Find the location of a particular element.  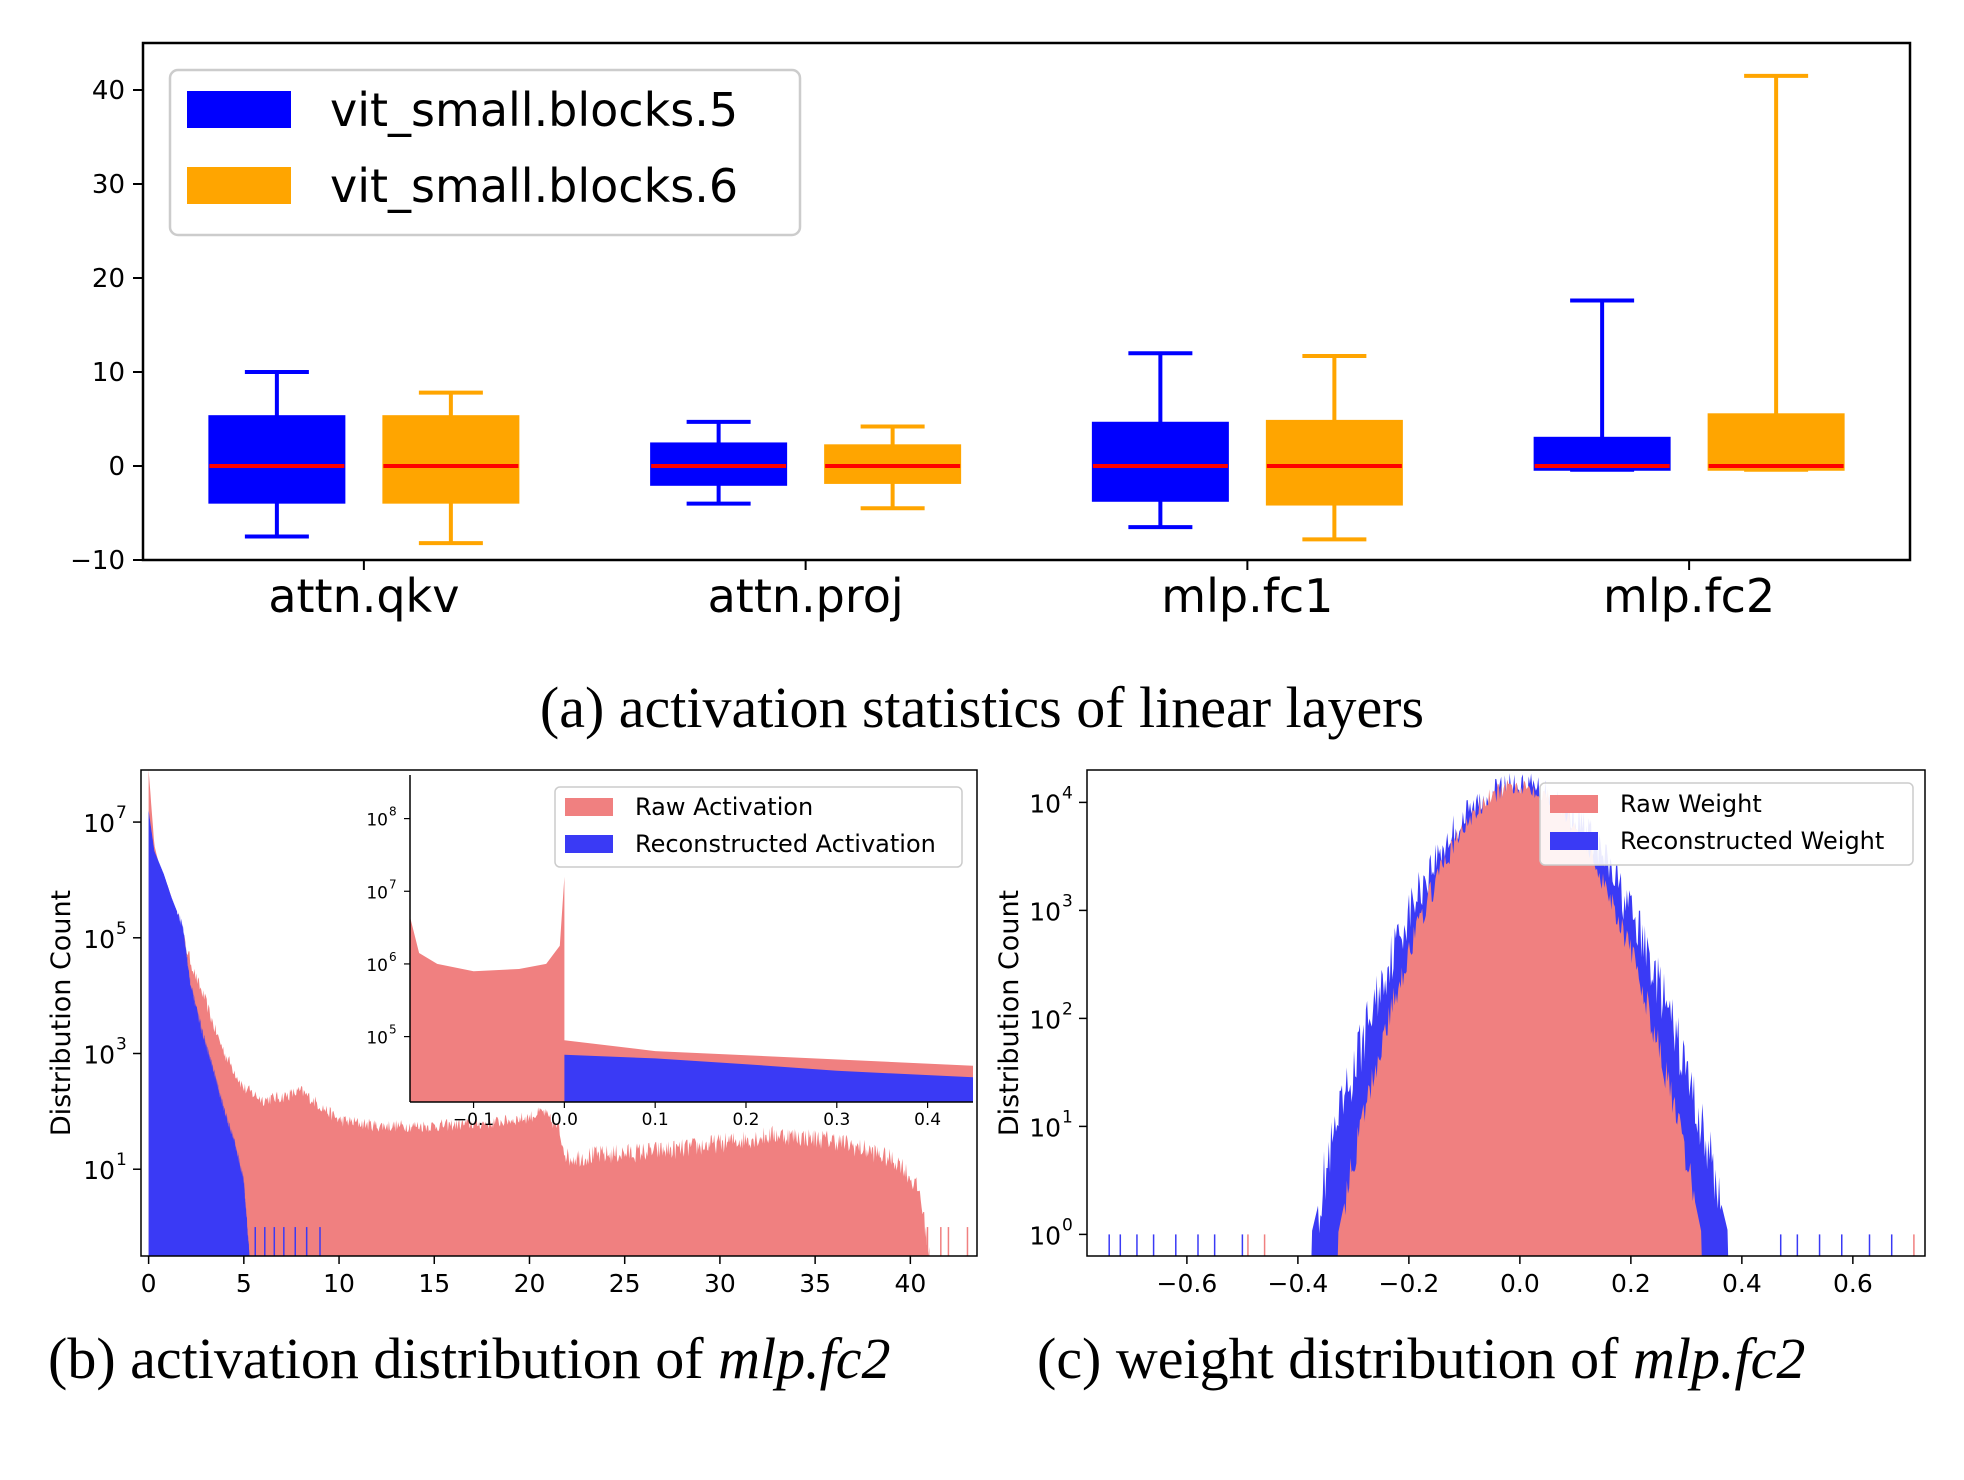

b-x-tick-label: 10 is located at coordinates (339, 1283).